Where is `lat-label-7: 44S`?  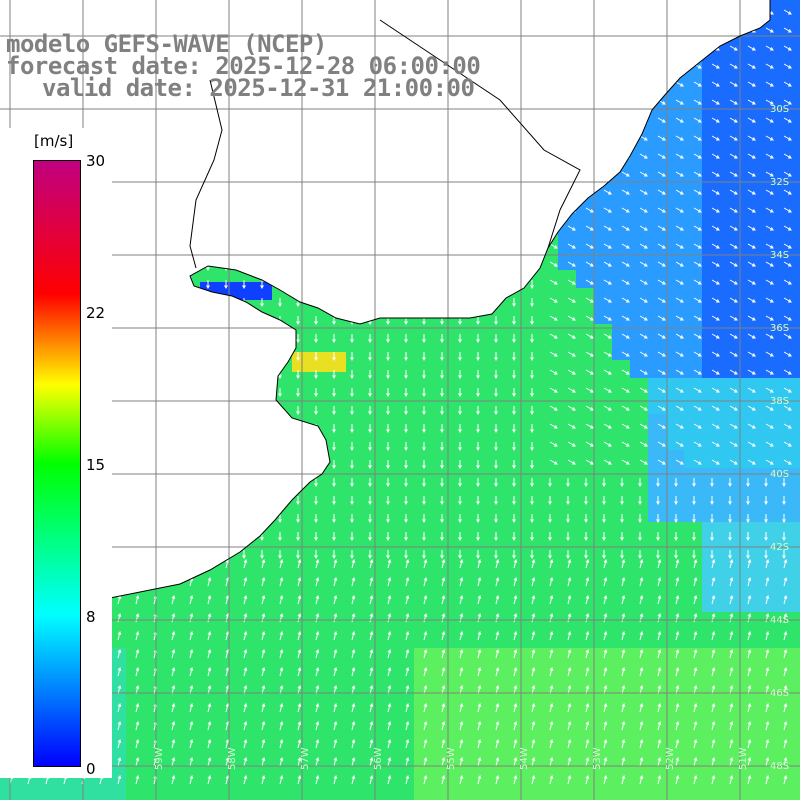 lat-label-7: 44S is located at coordinates (779, 620).